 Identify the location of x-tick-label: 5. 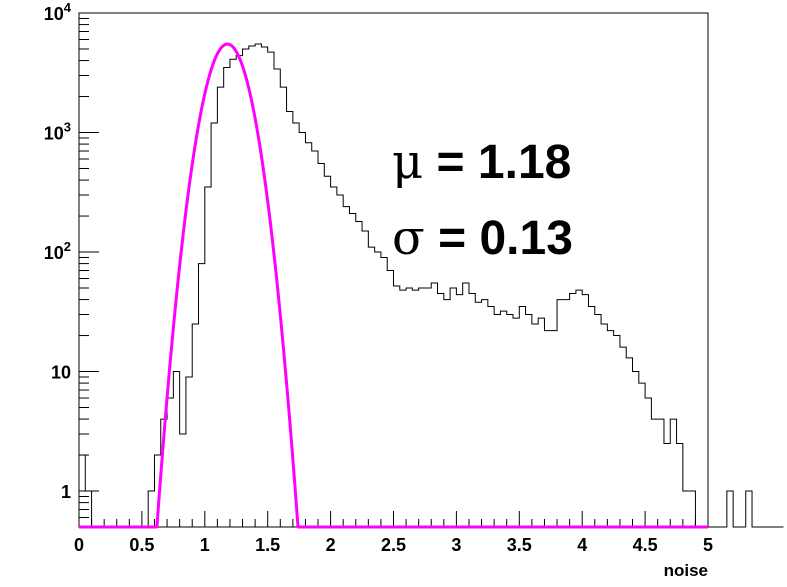
(708, 545).